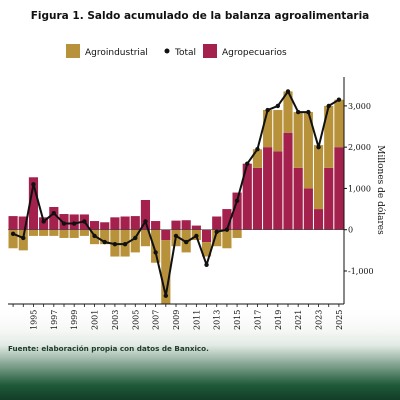  I want to click on bar-agropecuarios-2015, so click(237, 211).